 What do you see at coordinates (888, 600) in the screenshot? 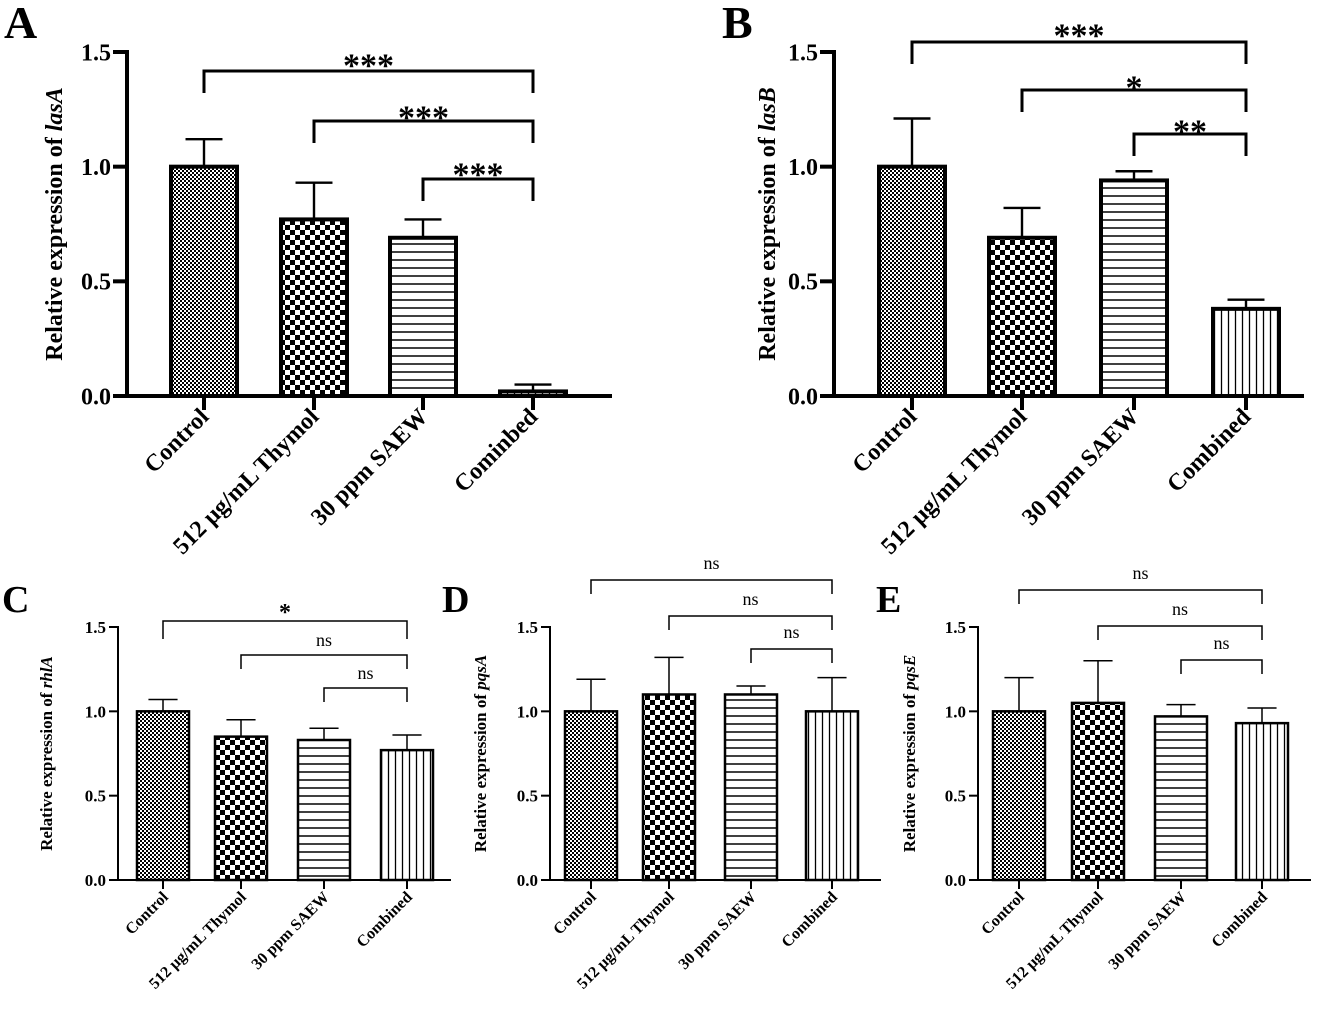
I see `panel-letter: E` at bounding box center [888, 600].